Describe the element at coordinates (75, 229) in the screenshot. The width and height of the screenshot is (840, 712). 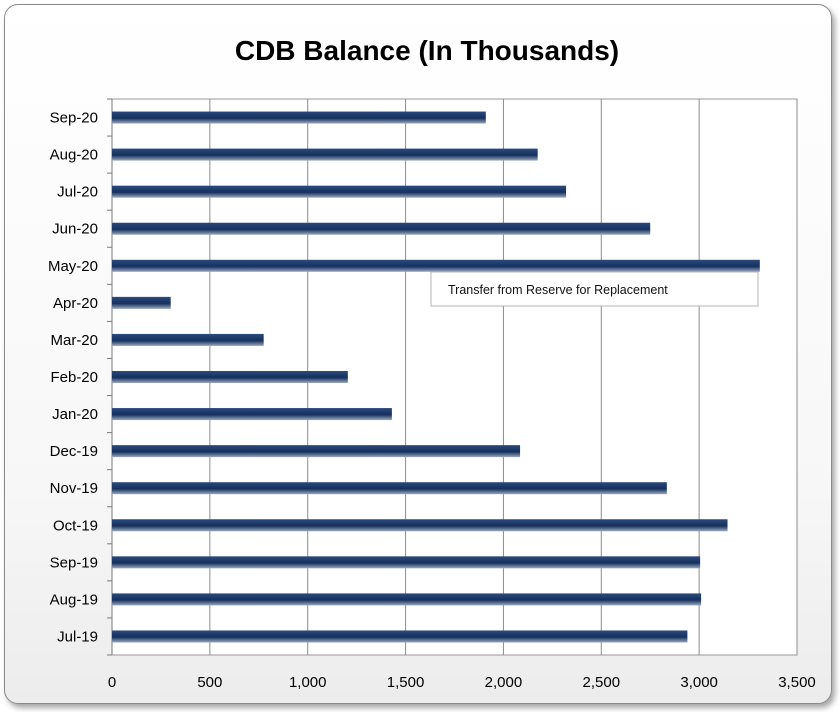
I see `y-tick-label: Jun-20` at that location.